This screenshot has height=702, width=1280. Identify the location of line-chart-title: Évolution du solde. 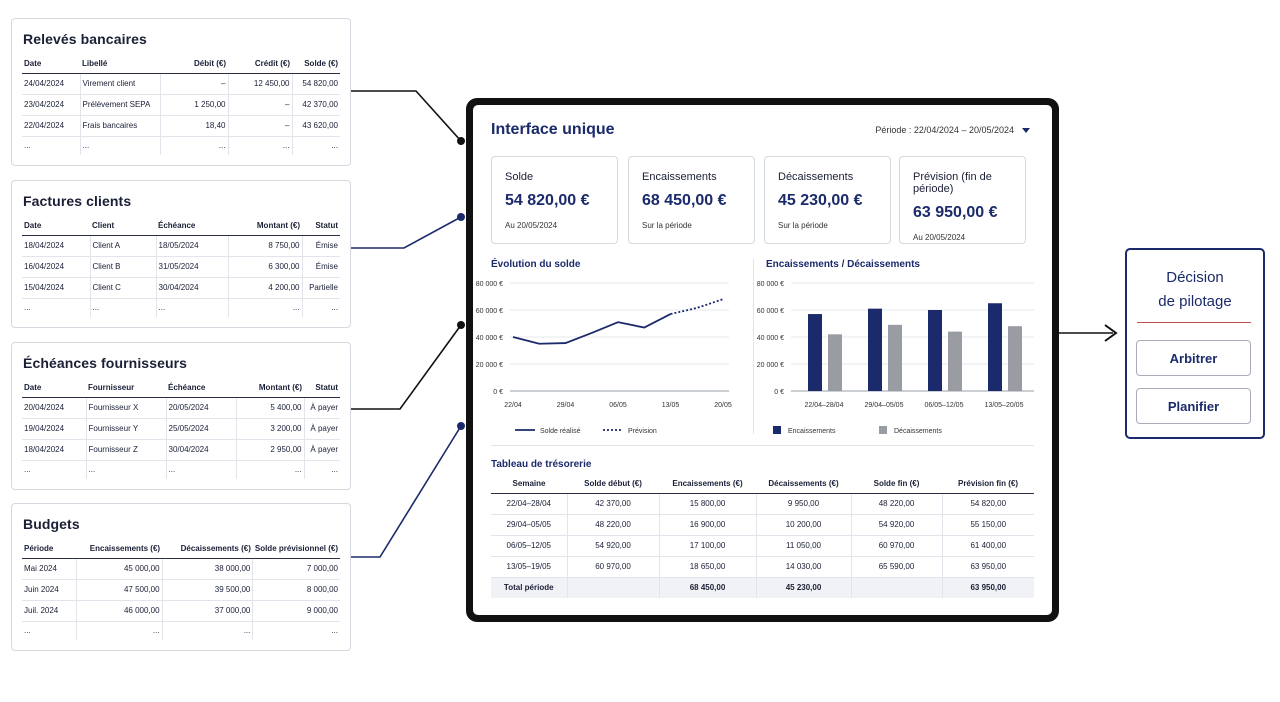
(536, 264).